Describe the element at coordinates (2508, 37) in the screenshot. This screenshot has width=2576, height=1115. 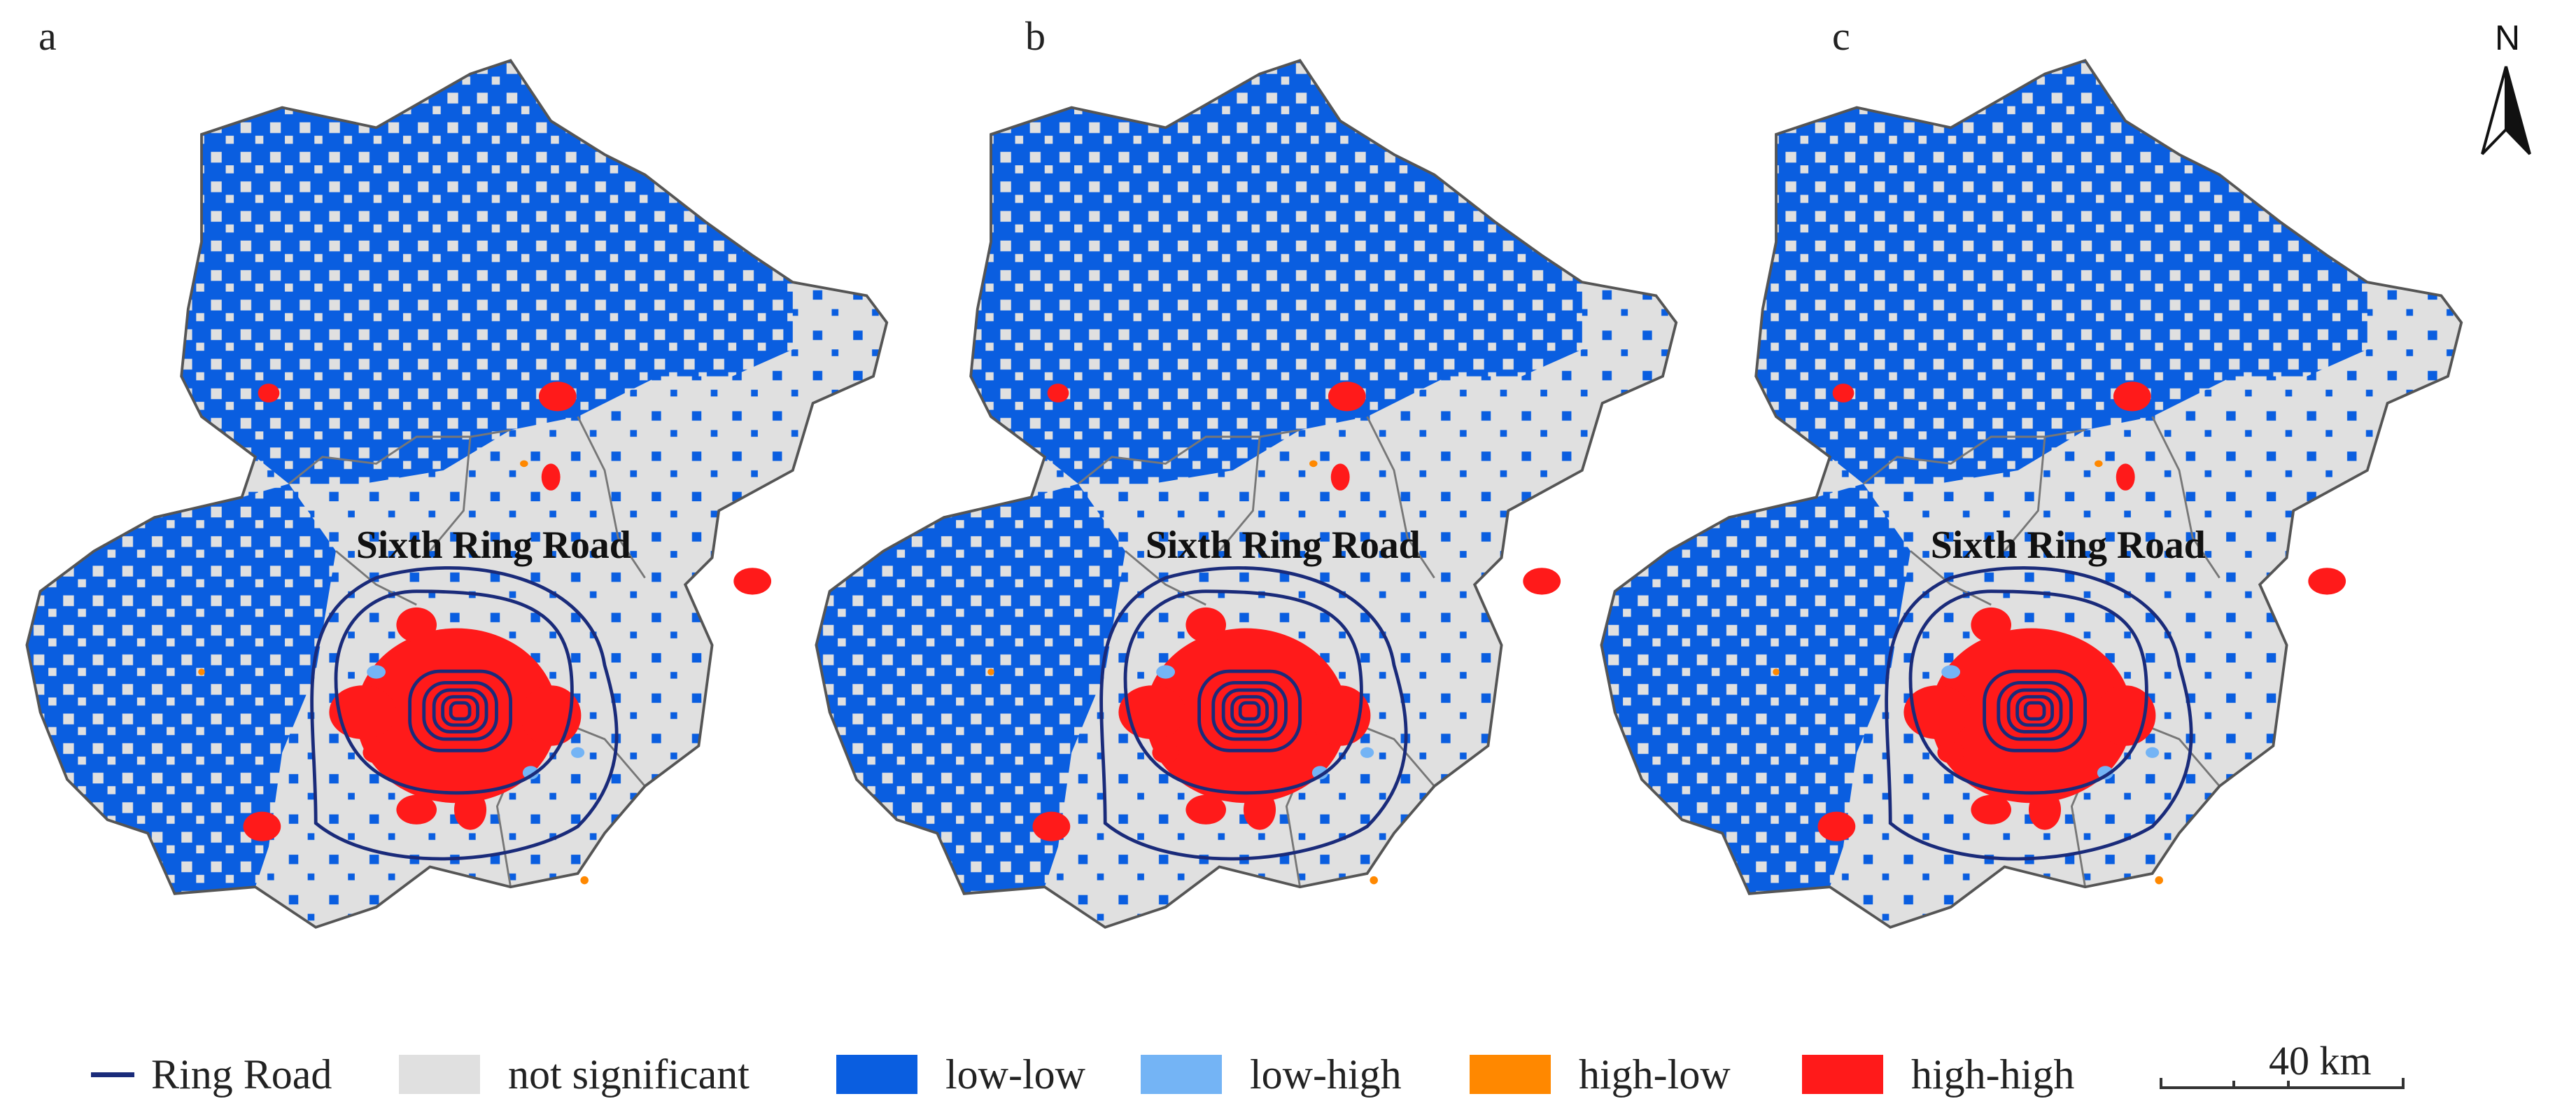
I see `north-label: N` at that location.